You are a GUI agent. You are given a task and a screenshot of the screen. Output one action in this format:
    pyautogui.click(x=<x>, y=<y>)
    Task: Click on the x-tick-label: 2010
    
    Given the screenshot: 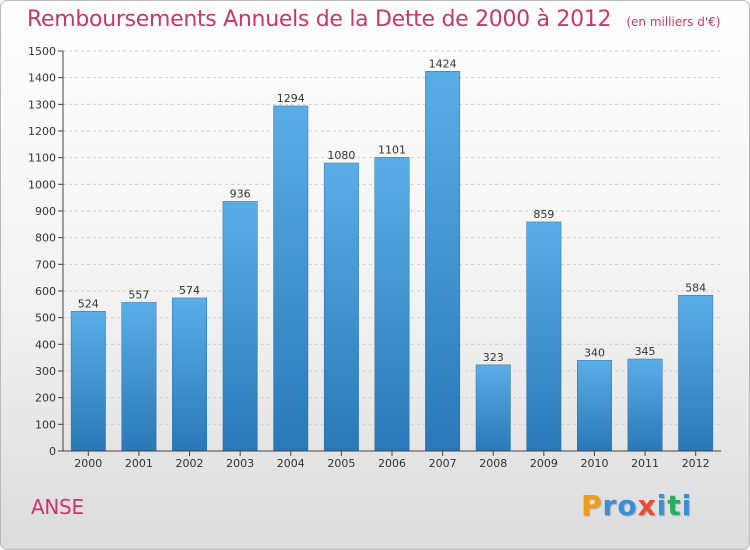 What is the action you would take?
    pyautogui.click(x=594, y=463)
    